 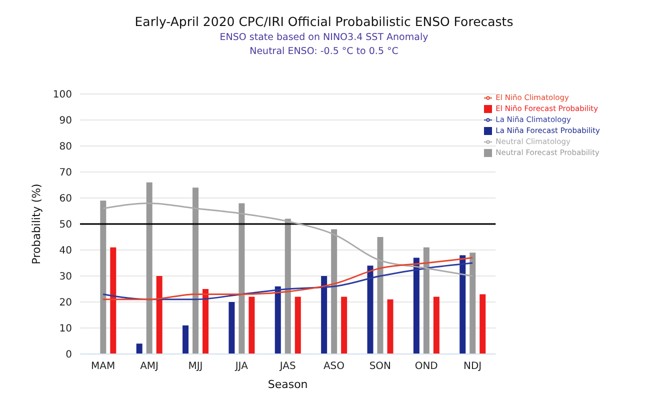 I want to click on x-tick-label: SON, so click(x=380, y=366).